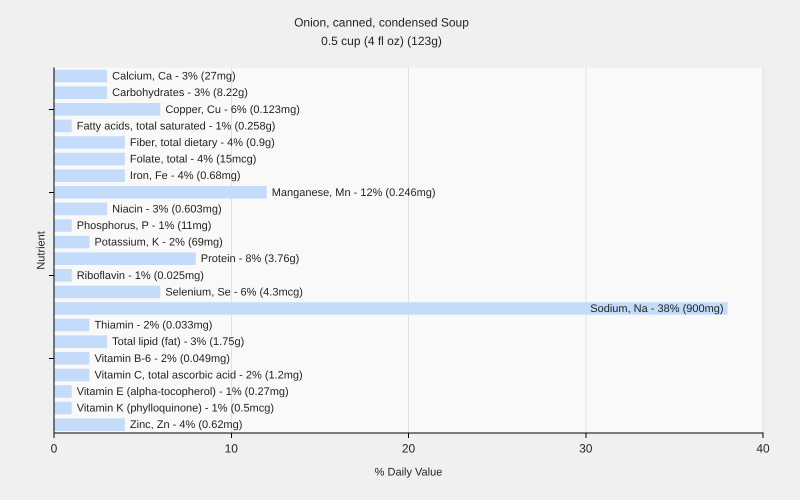  I want to click on y-tick-label: Vitamin E (alpha-tocopherol) - 1% (0.27mg), so click(182, 392).